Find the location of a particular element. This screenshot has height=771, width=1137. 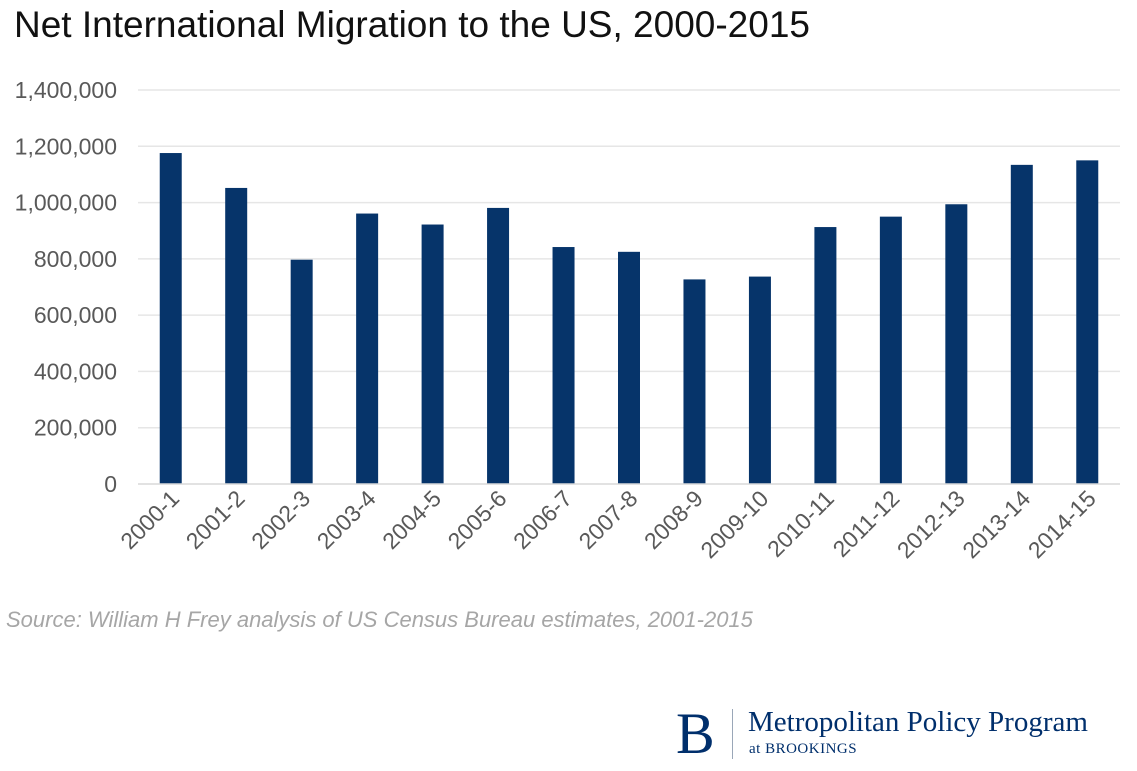

y-tick-label: 800,000 is located at coordinates (75, 259).